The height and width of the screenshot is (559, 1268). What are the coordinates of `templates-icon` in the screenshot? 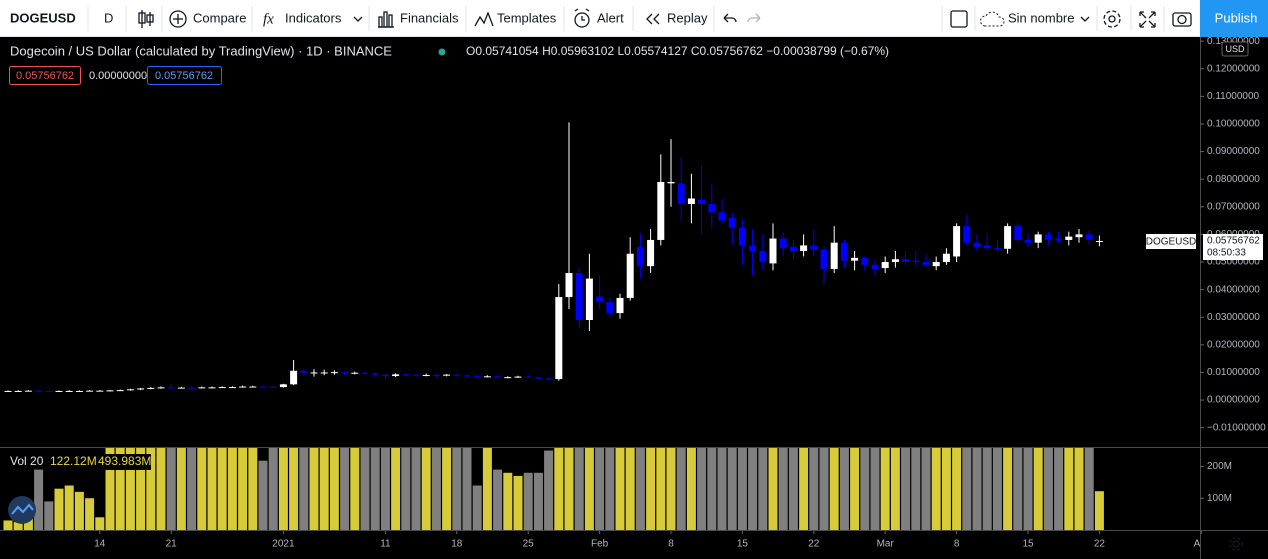 It's located at (484, 19).